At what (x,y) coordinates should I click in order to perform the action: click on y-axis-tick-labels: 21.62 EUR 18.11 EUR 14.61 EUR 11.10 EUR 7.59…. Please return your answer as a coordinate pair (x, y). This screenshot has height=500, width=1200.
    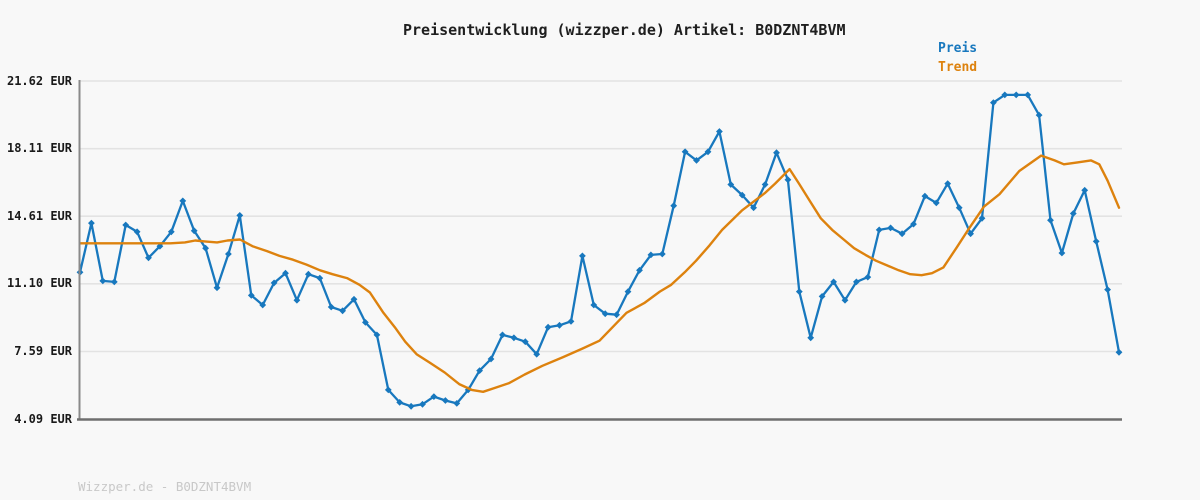
    Looking at the image, I should click on (36, 250).